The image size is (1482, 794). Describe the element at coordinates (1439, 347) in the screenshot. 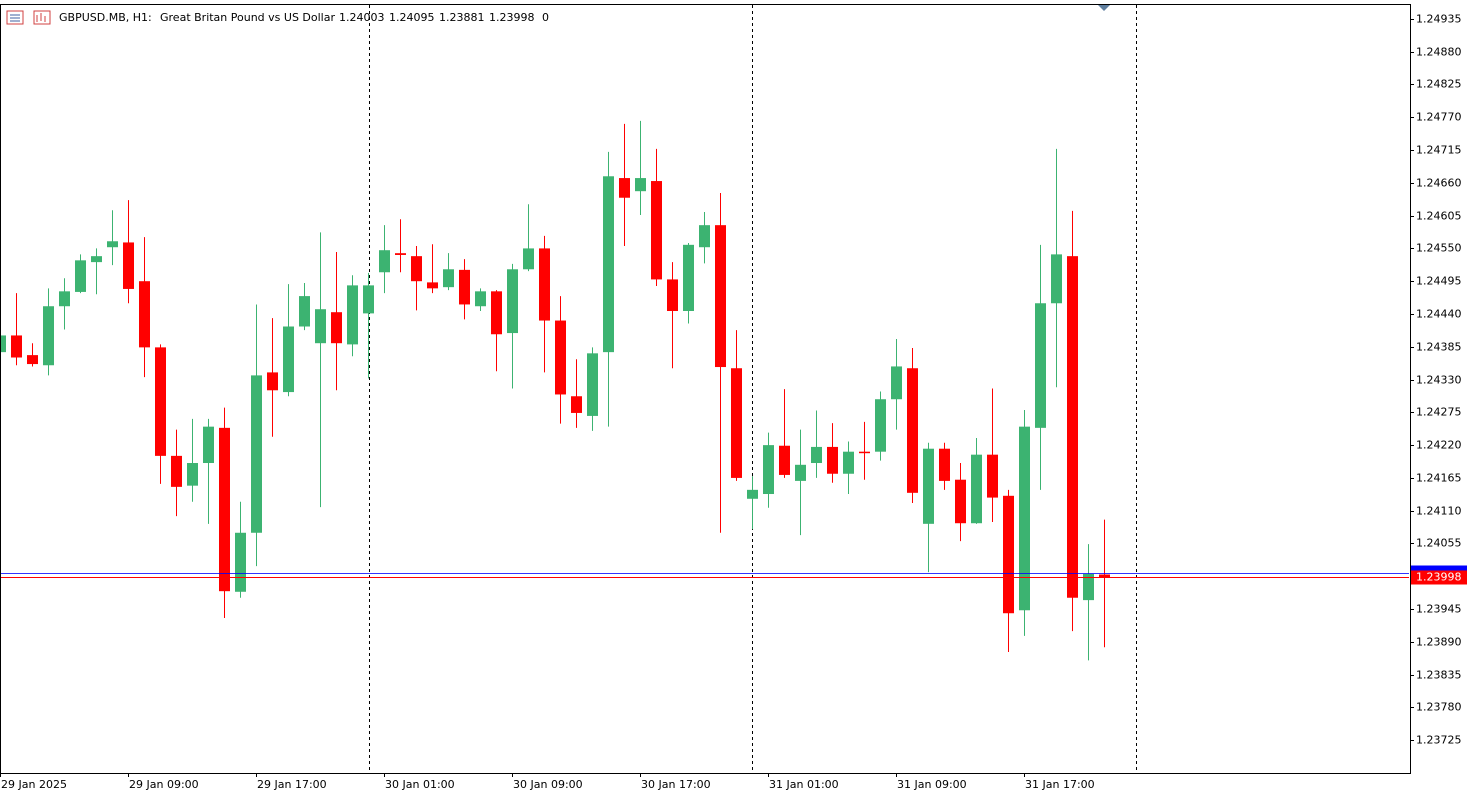

I see `y-tick-label: 1.24385` at that location.